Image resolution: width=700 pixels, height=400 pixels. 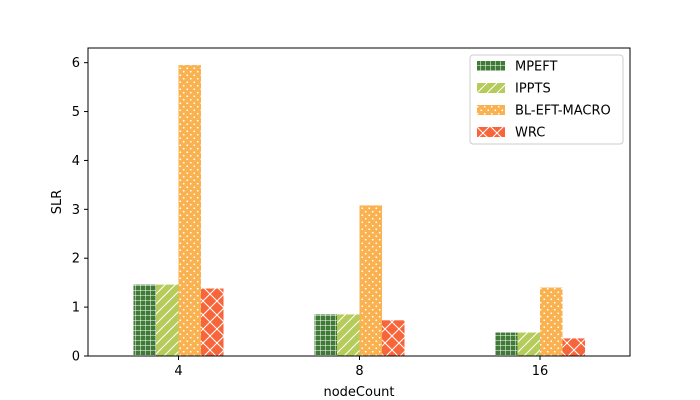 What do you see at coordinates (76, 161) in the screenshot?
I see `y-tick-label: 4` at bounding box center [76, 161].